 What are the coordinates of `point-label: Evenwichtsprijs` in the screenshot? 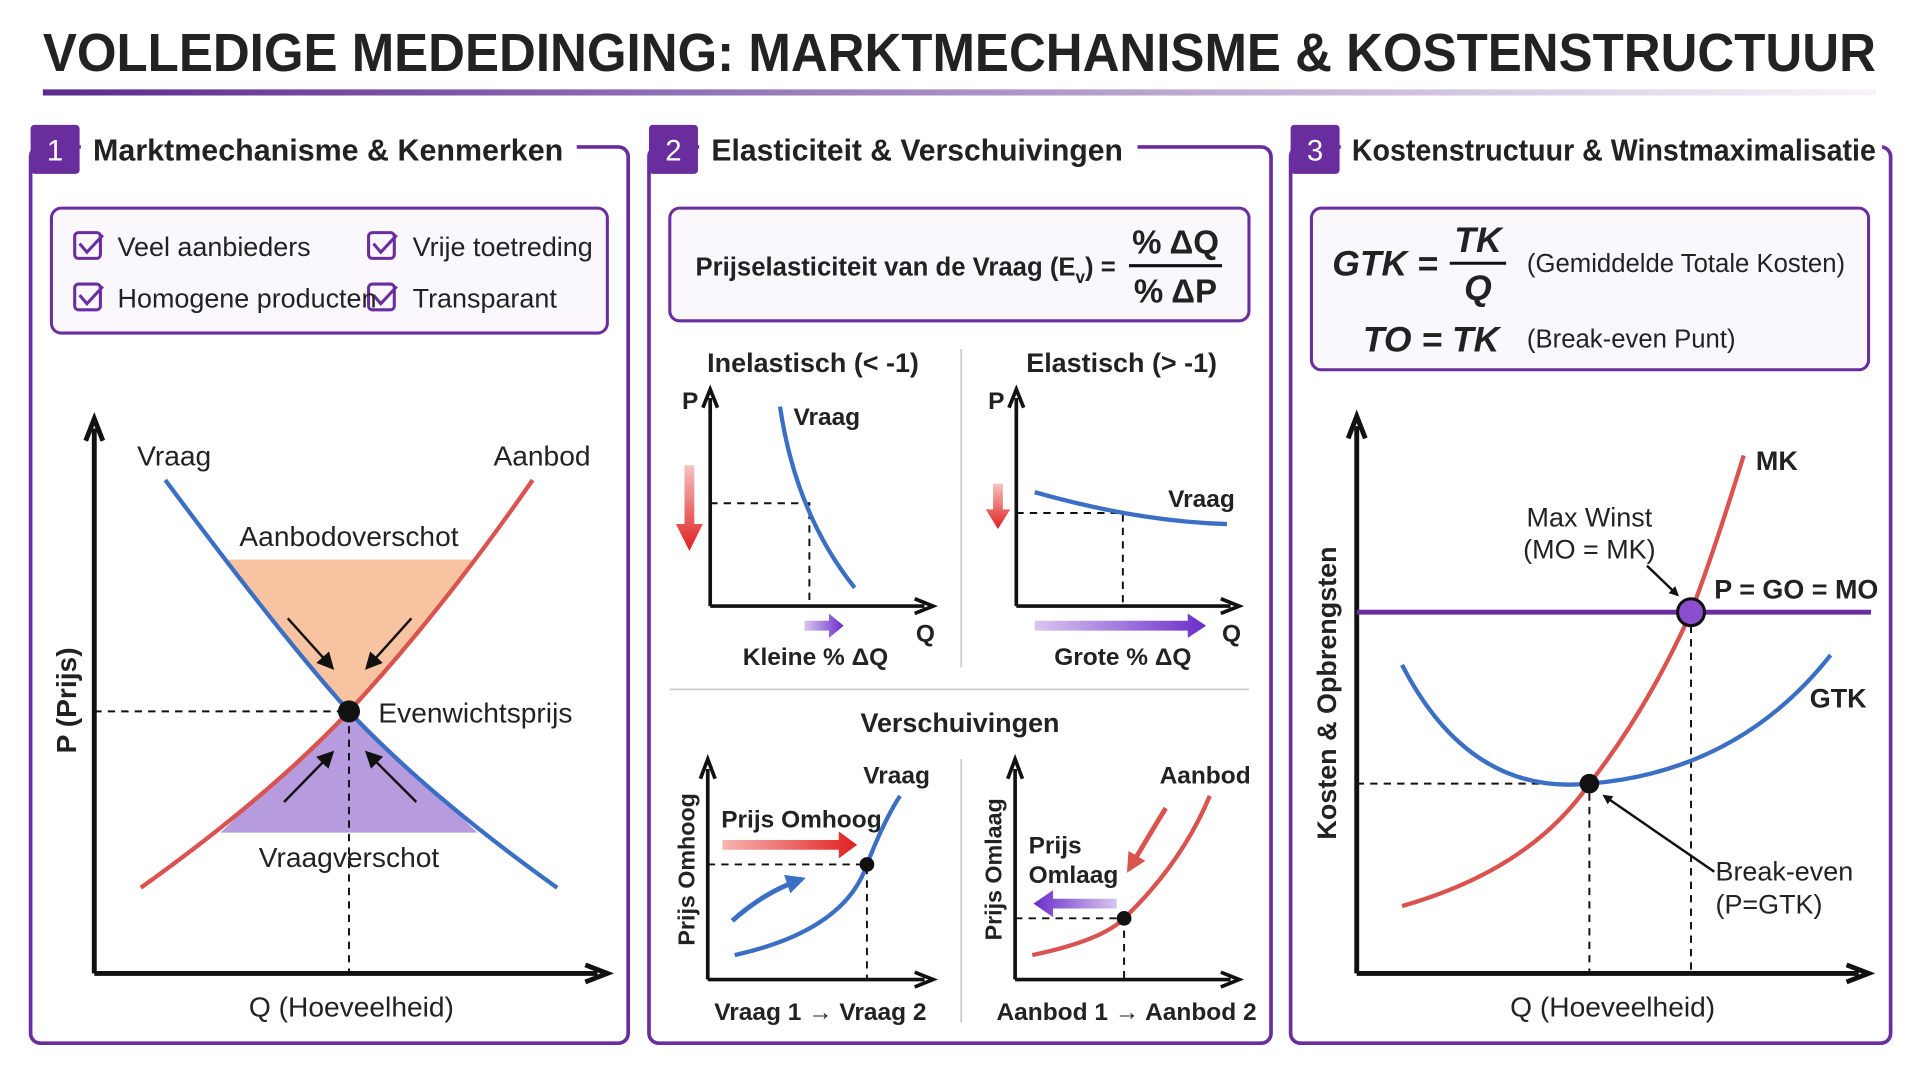 It's located at (475, 712).